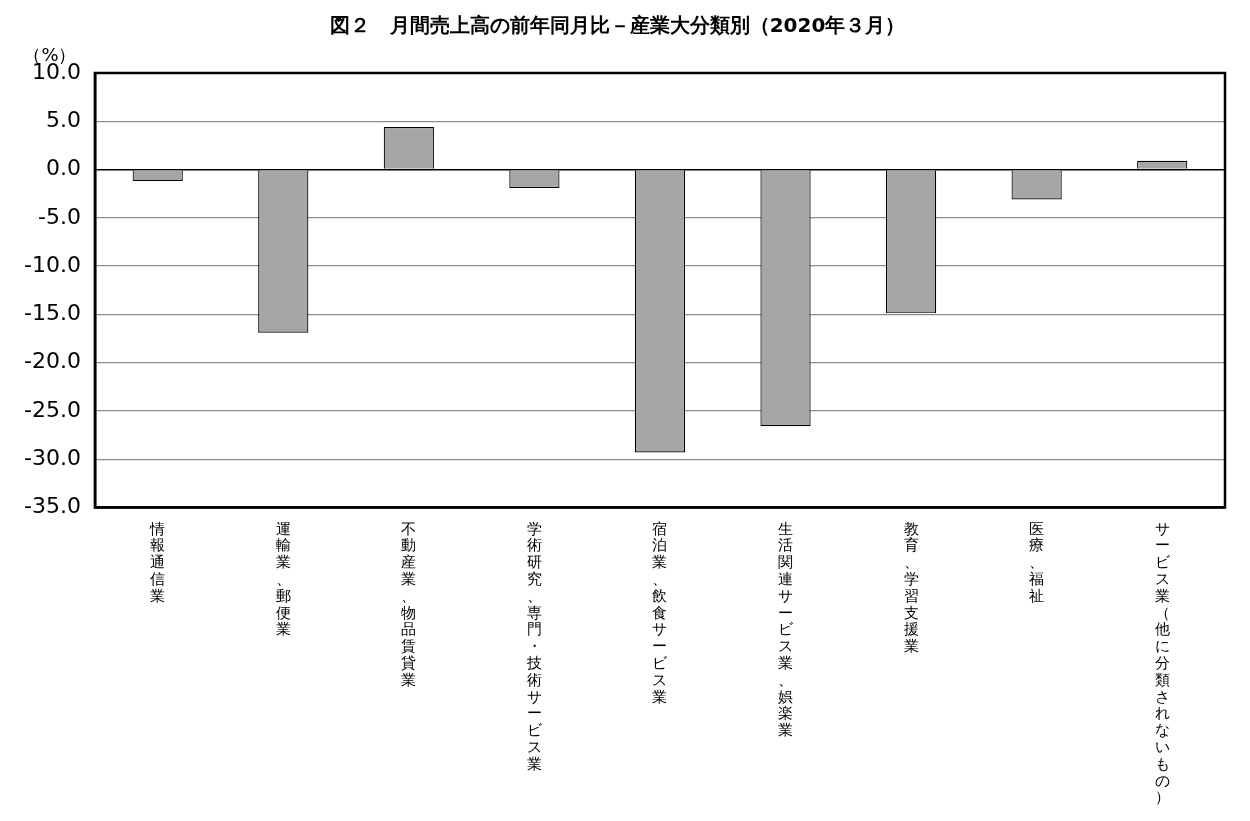  I want to click on y-tick-label: -30.0, so click(52, 457).